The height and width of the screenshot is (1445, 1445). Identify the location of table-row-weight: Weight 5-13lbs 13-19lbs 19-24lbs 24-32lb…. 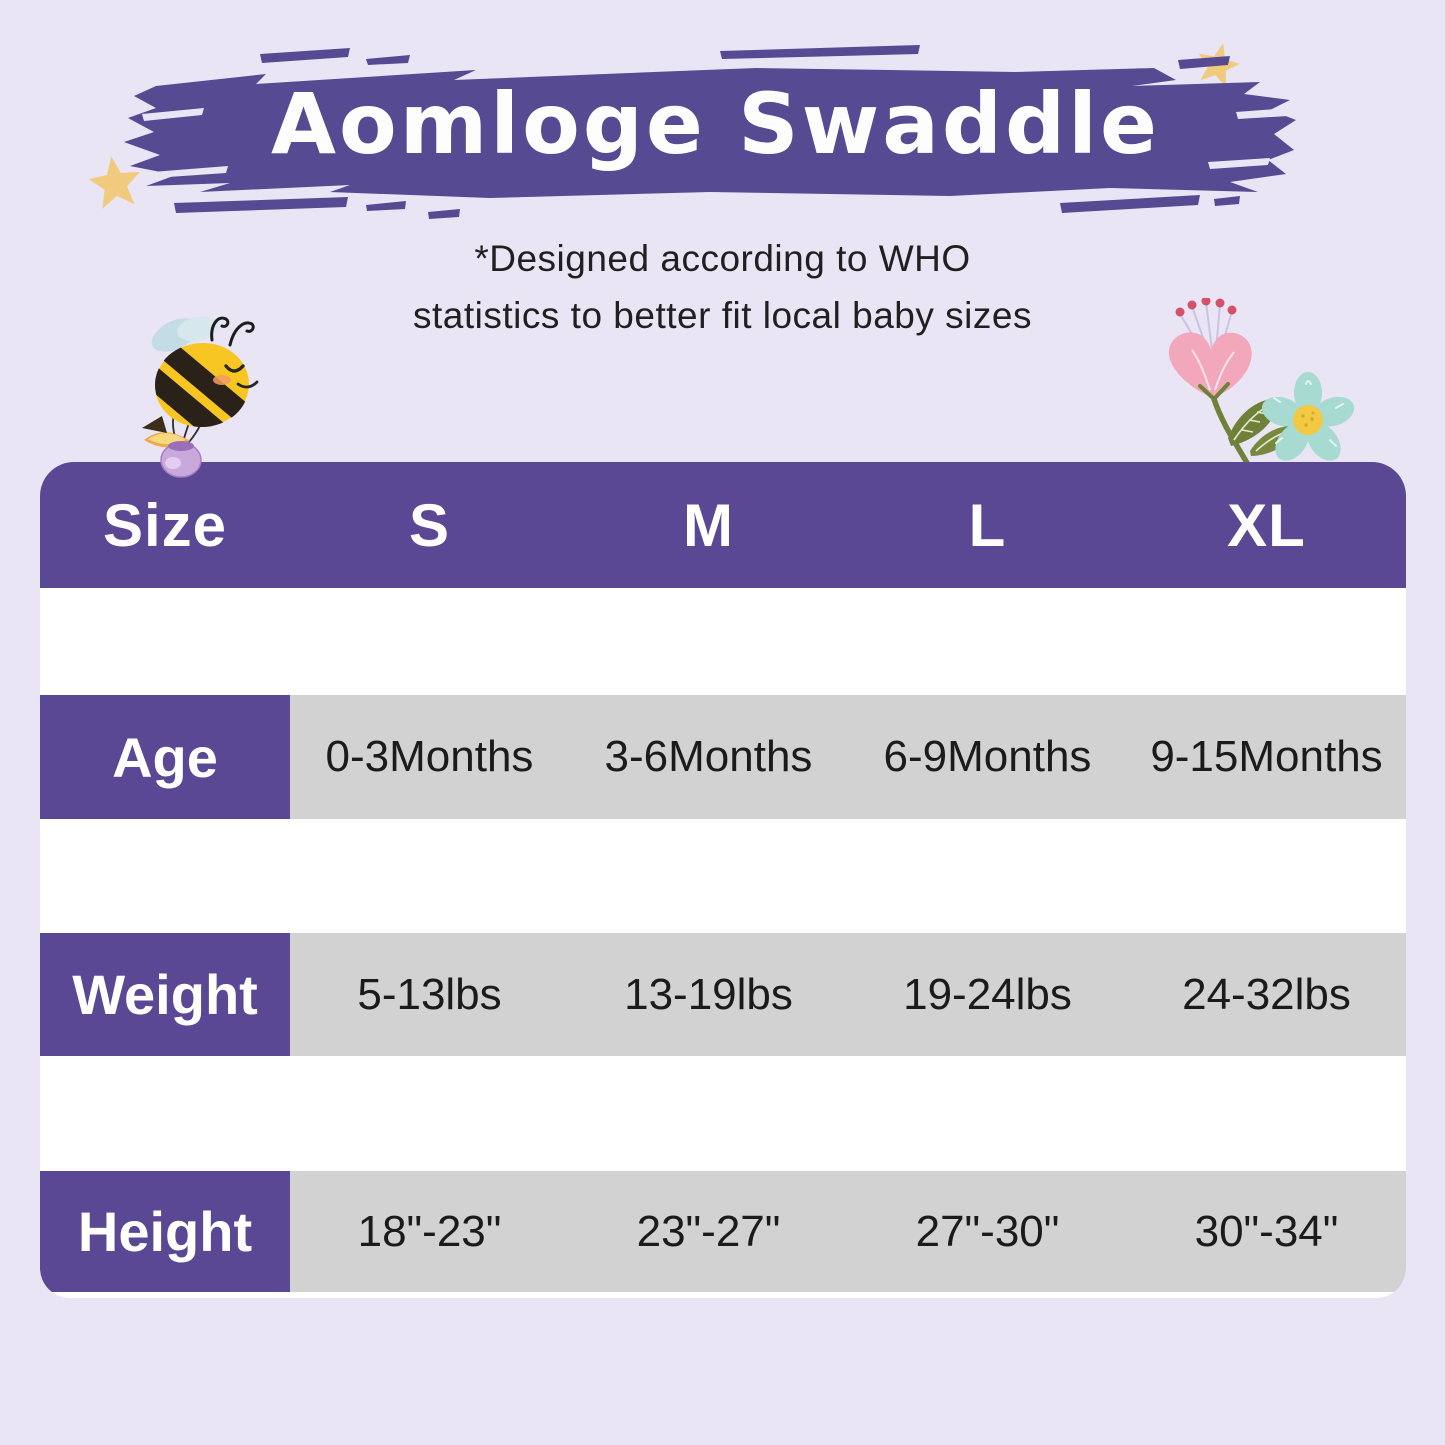
(723, 994).